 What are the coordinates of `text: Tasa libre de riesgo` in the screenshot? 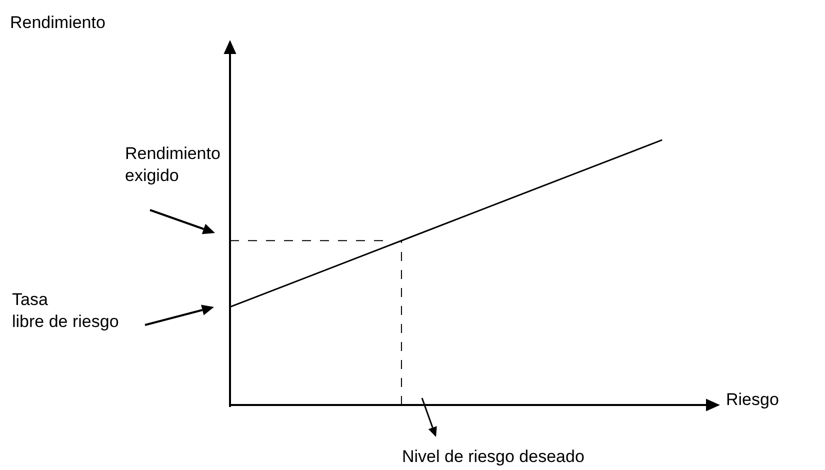 It's located at (65, 311).